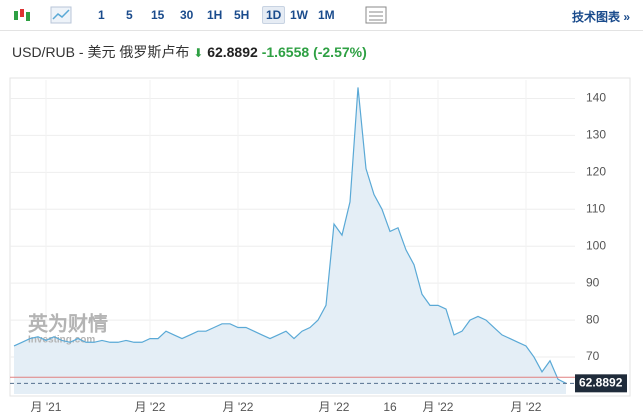 The image size is (643, 419). What do you see at coordinates (340, 52) in the screenshot?
I see `change-pct: (-2.57%)` at bounding box center [340, 52].